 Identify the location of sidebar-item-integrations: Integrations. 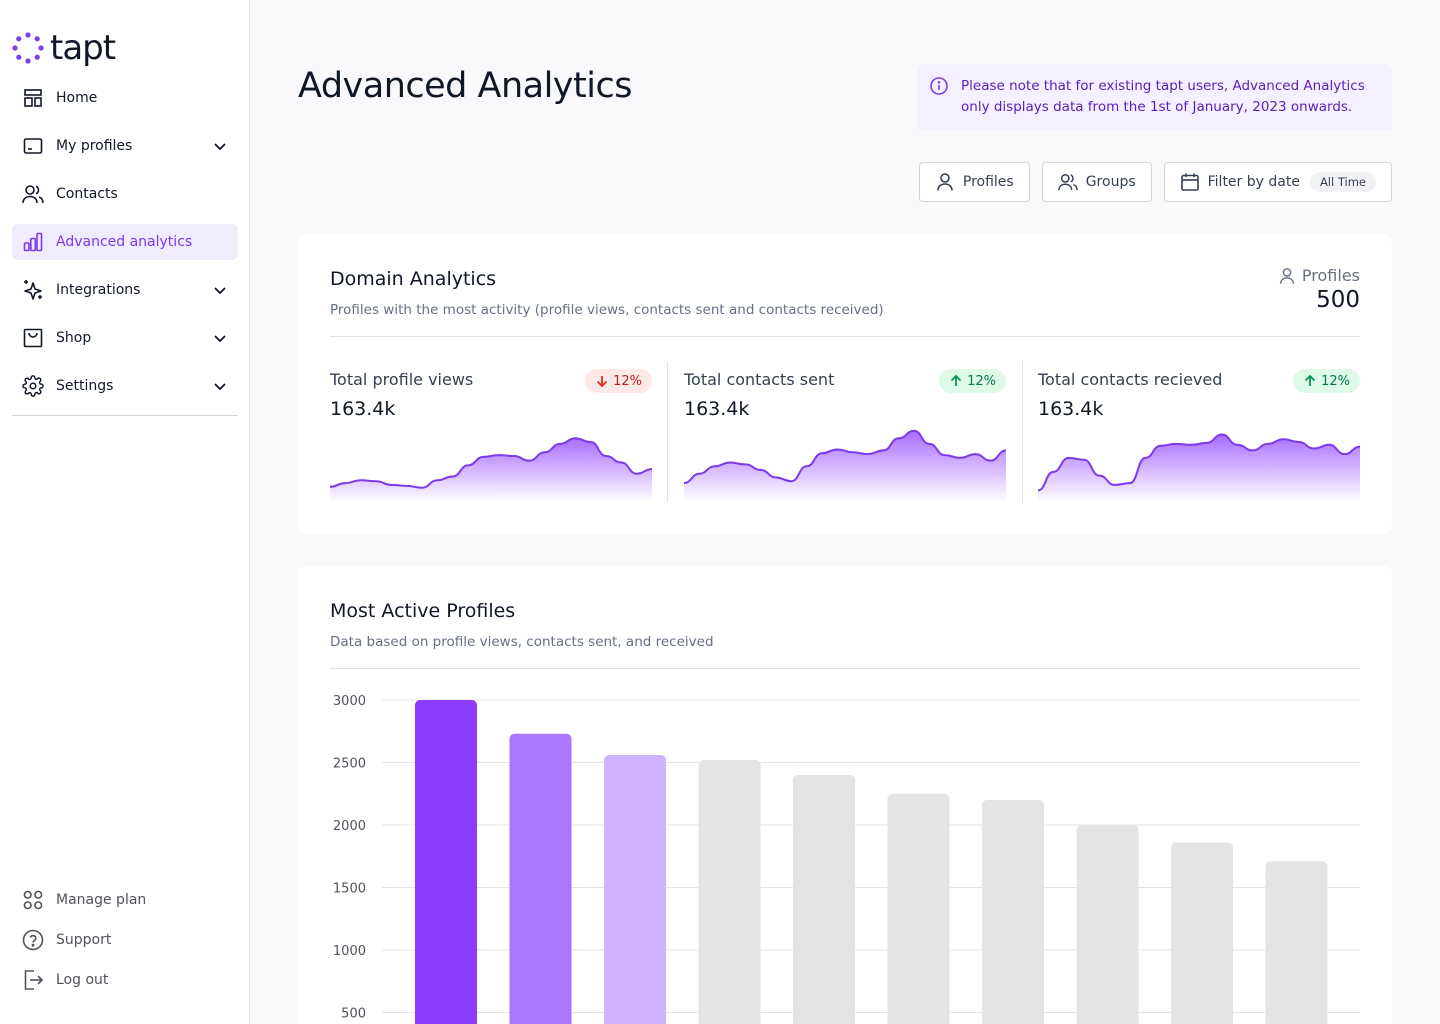
(125, 290).